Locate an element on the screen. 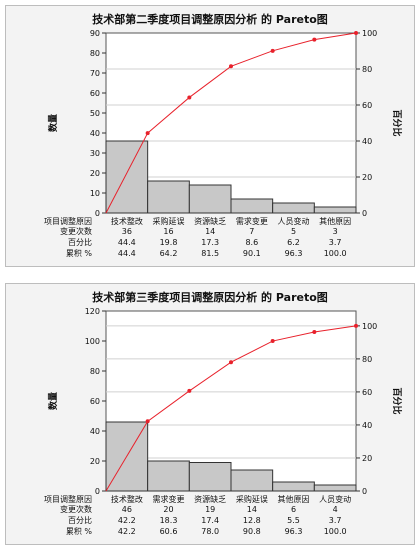 The image size is (420, 553). table-cell: 8.6 is located at coordinates (251, 242).